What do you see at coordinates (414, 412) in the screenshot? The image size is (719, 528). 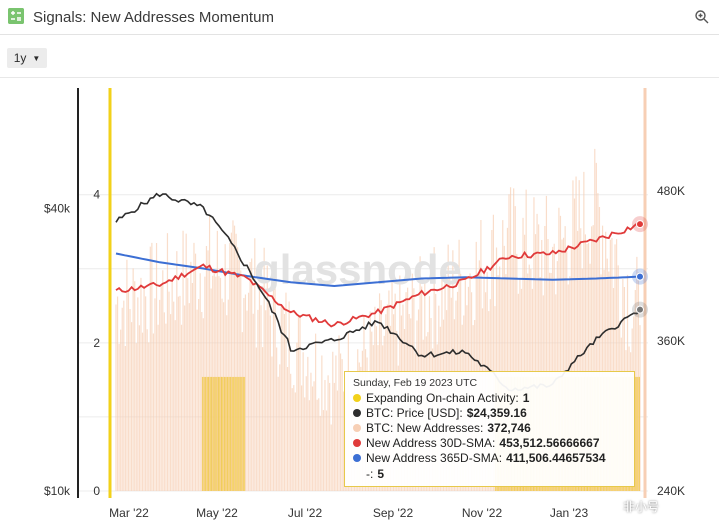 I see `tooltip-label: BTC: Price [USD]:` at bounding box center [414, 412].